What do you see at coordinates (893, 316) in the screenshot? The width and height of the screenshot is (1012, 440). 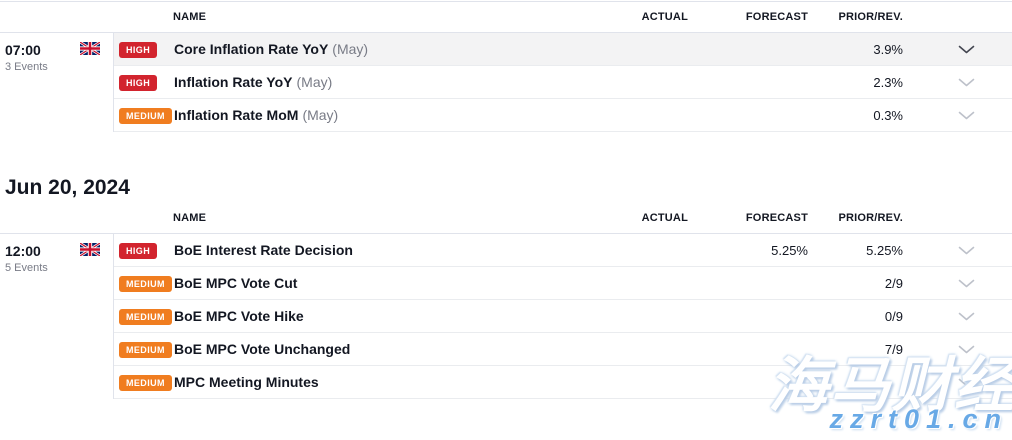 I see `prior-value: 0/9` at bounding box center [893, 316].